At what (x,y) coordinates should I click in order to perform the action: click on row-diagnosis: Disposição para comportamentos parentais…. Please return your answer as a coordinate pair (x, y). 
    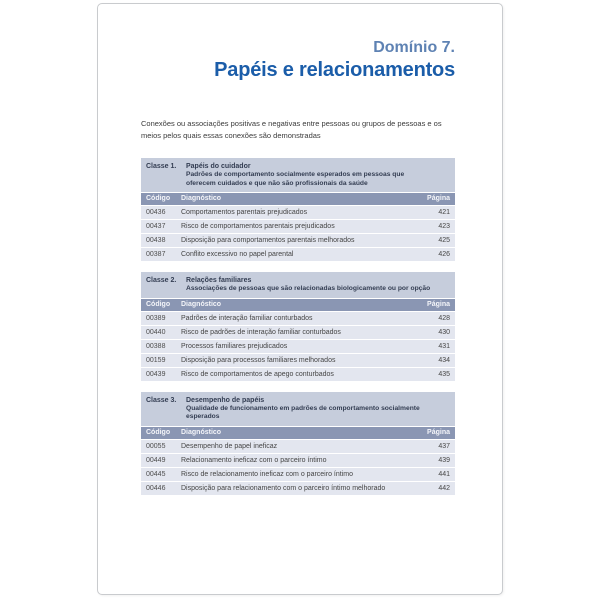
    Looking at the image, I should click on (268, 240).